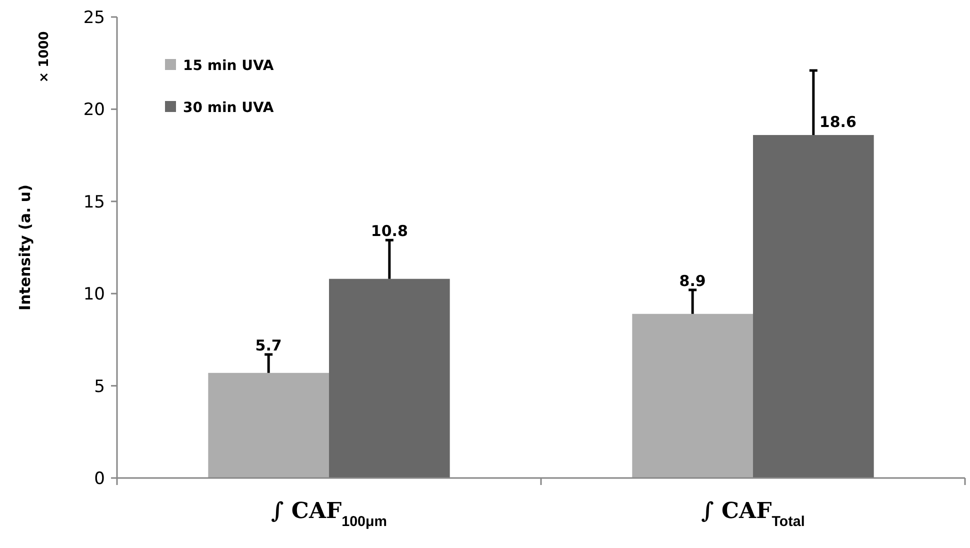  What do you see at coordinates (837, 122) in the screenshot?
I see `data-label: 18.6` at bounding box center [837, 122].